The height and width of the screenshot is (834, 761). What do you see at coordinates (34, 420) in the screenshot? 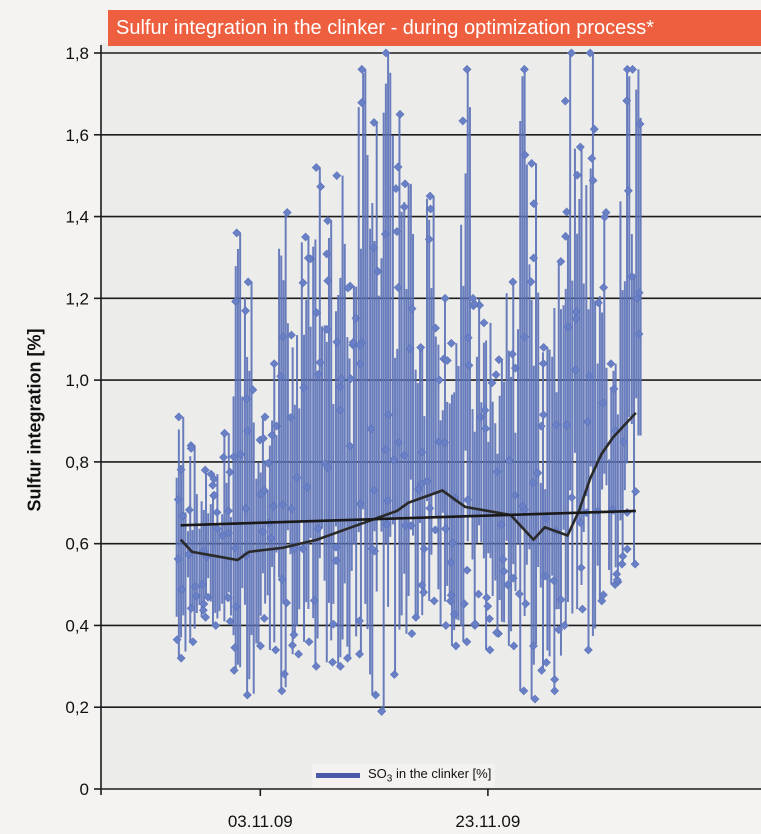
I see `y-axis-label: Sulfur integration [%]` at bounding box center [34, 420].